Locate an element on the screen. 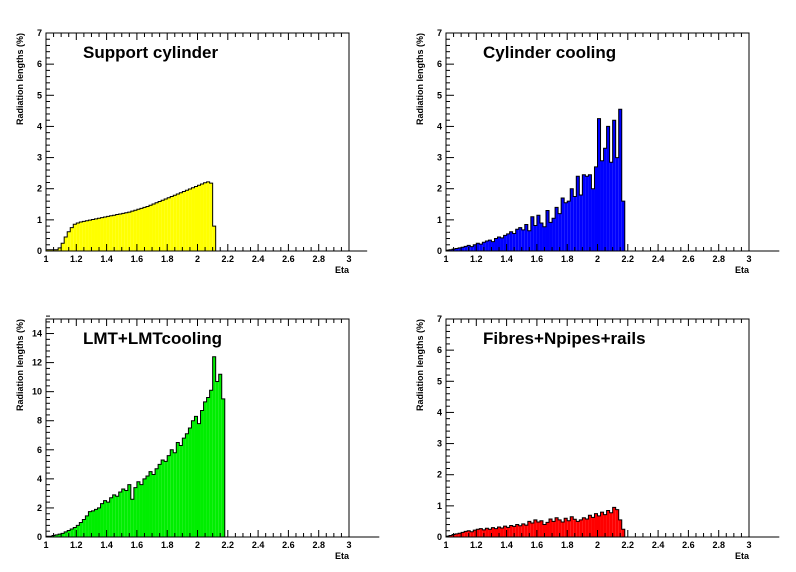 The width and height of the screenshot is (796, 572). panel-title: Cylinder cooling is located at coordinates (549, 52).